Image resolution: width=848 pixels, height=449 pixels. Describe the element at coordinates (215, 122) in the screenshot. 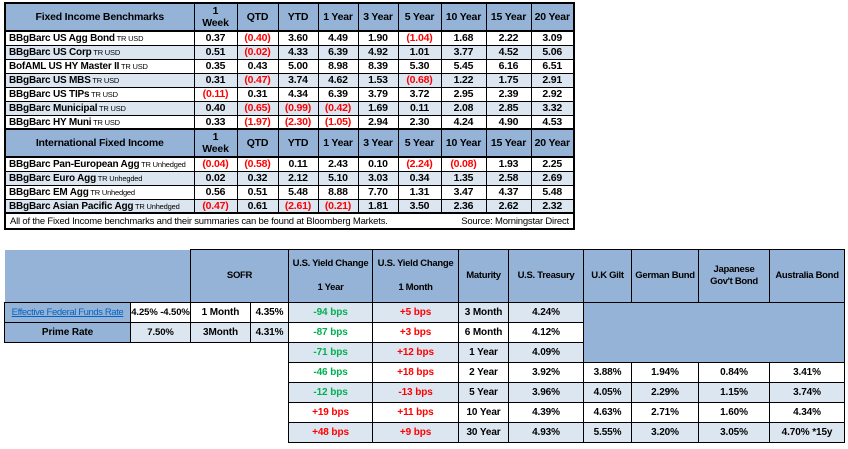

I see `return-value: 0.33` at that location.